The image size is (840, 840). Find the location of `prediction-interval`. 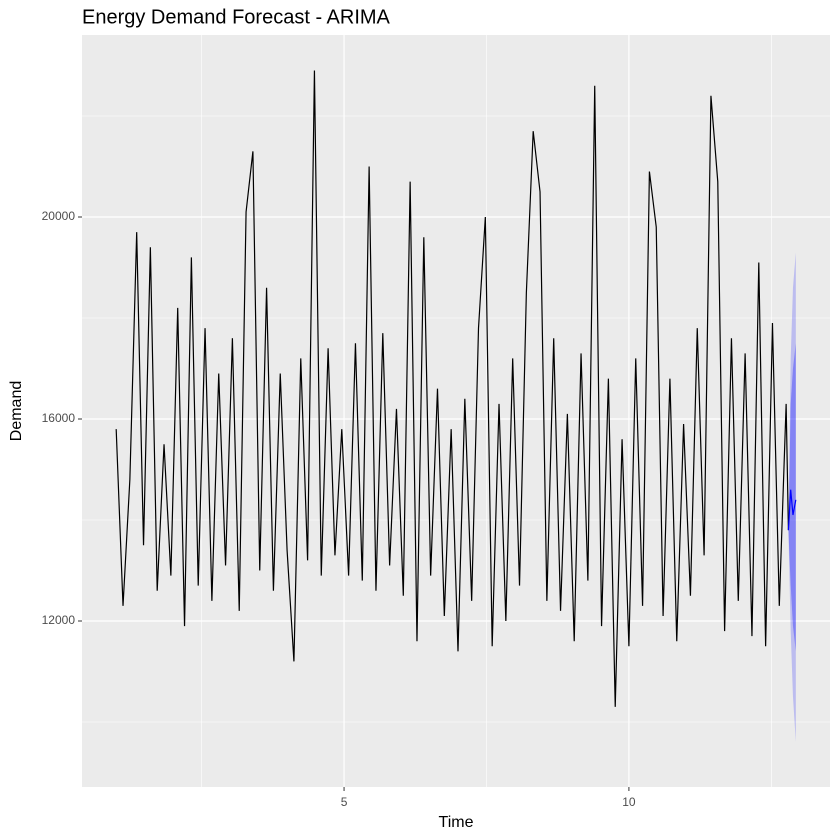

prediction-interval is located at coordinates (792, 497).